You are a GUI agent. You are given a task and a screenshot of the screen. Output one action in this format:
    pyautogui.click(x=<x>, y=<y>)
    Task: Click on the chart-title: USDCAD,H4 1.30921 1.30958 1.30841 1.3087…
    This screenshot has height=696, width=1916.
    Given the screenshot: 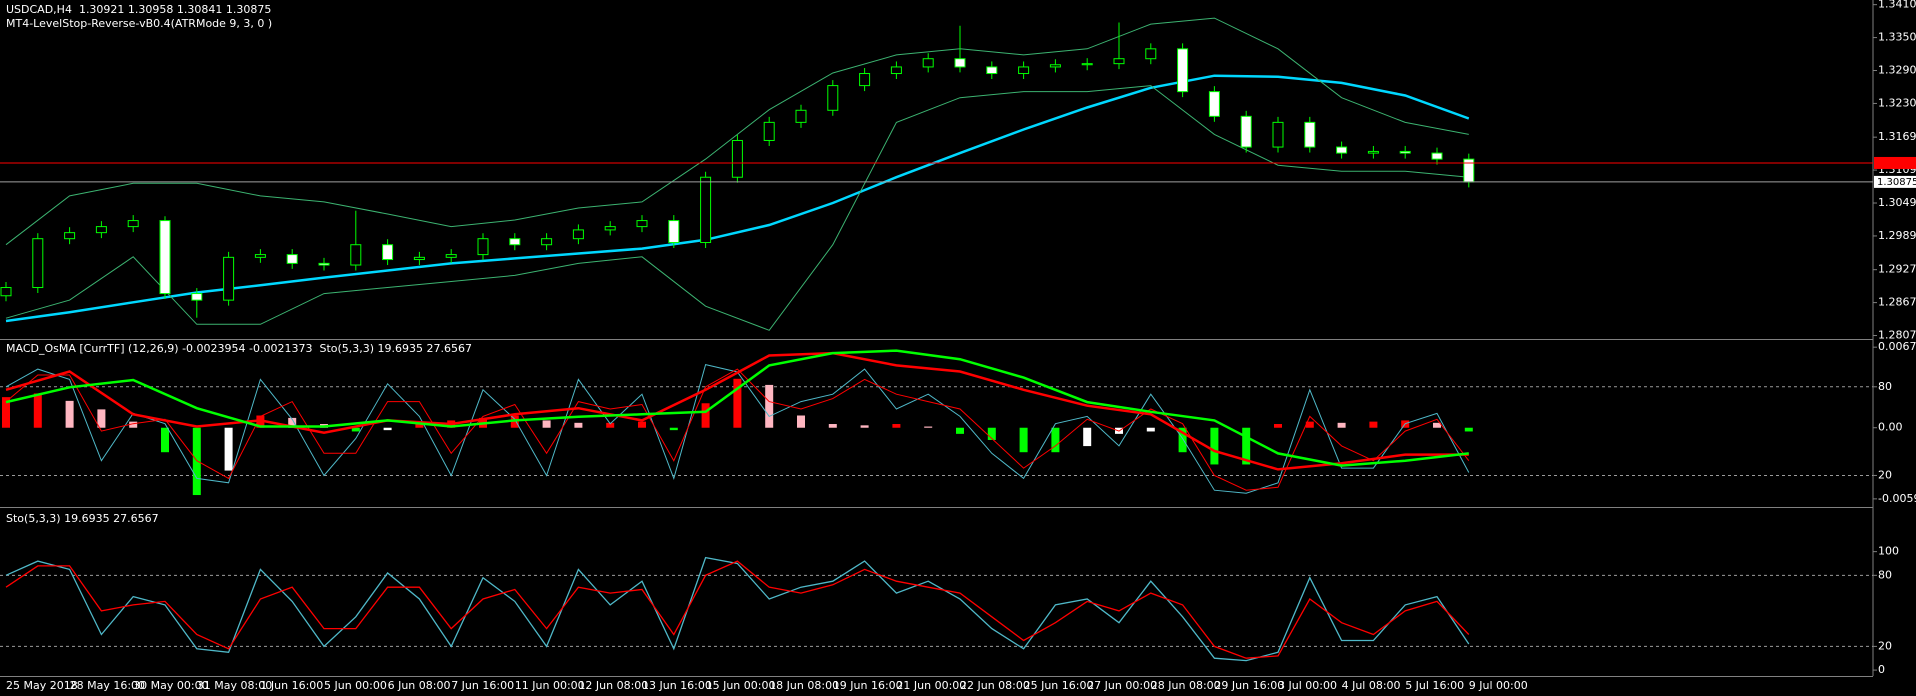 What is the action you would take?
    pyautogui.click(x=138, y=9)
    